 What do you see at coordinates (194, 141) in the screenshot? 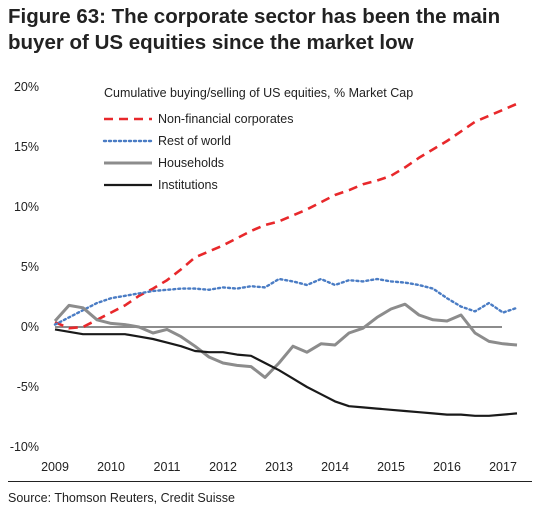
I see `legend-label: Rest of world` at bounding box center [194, 141].